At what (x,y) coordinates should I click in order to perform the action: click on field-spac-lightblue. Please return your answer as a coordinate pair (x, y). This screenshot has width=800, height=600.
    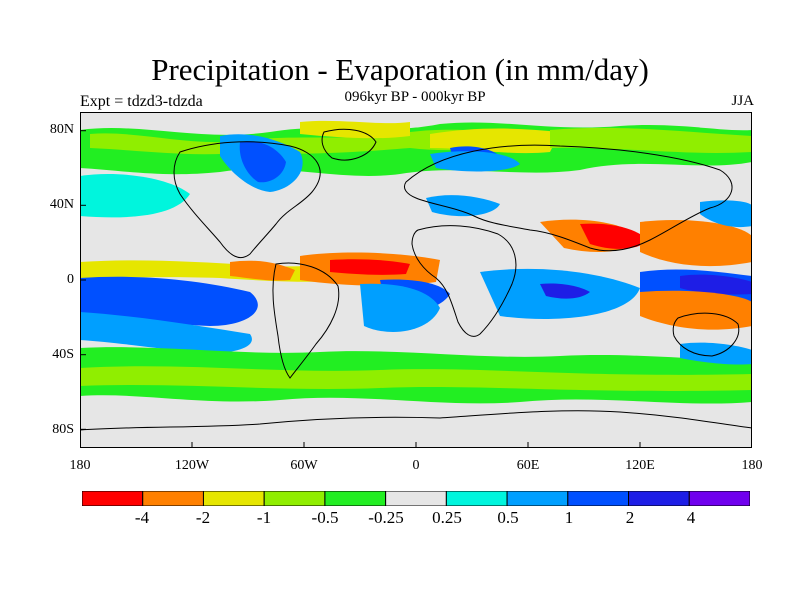
    Looking at the image, I should click on (166, 333).